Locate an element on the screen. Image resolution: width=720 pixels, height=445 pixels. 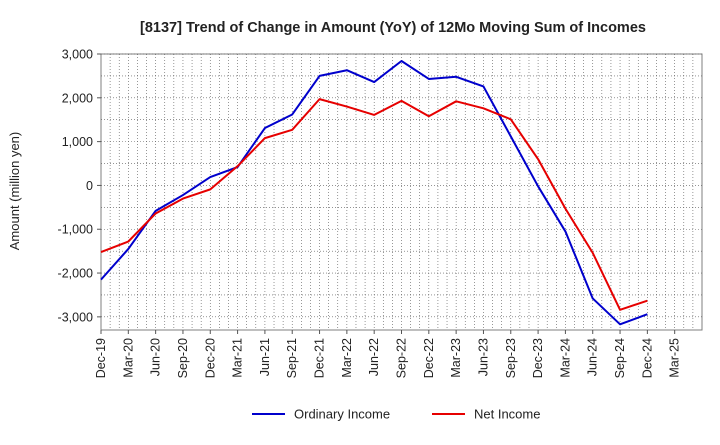
legend: Ordinary Income Net Income is located at coordinates (396, 414).